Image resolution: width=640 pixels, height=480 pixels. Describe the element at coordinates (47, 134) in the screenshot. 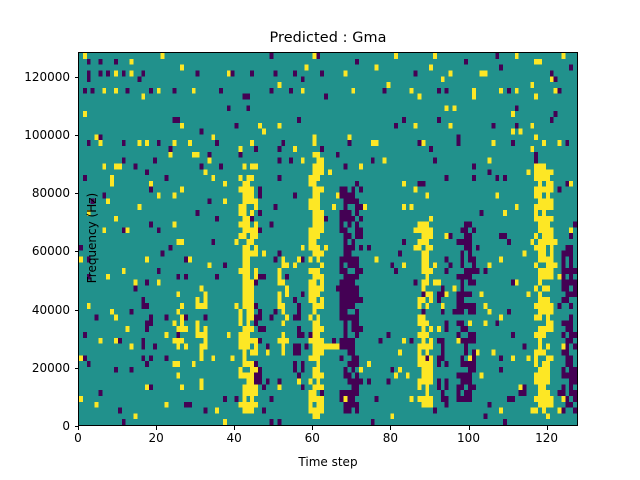

I see `ytick-label-100000: 100000` at that location.